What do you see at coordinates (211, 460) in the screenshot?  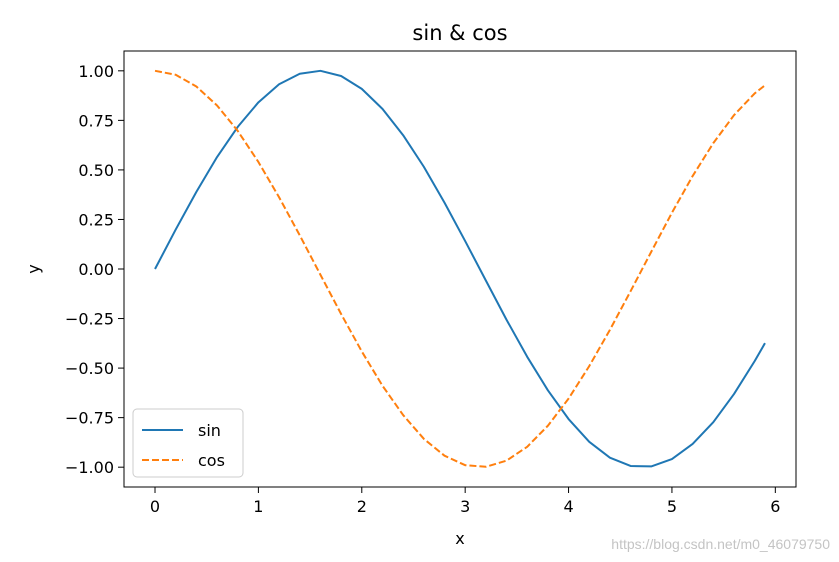 I see `legend-label-cos: cos` at bounding box center [211, 460].